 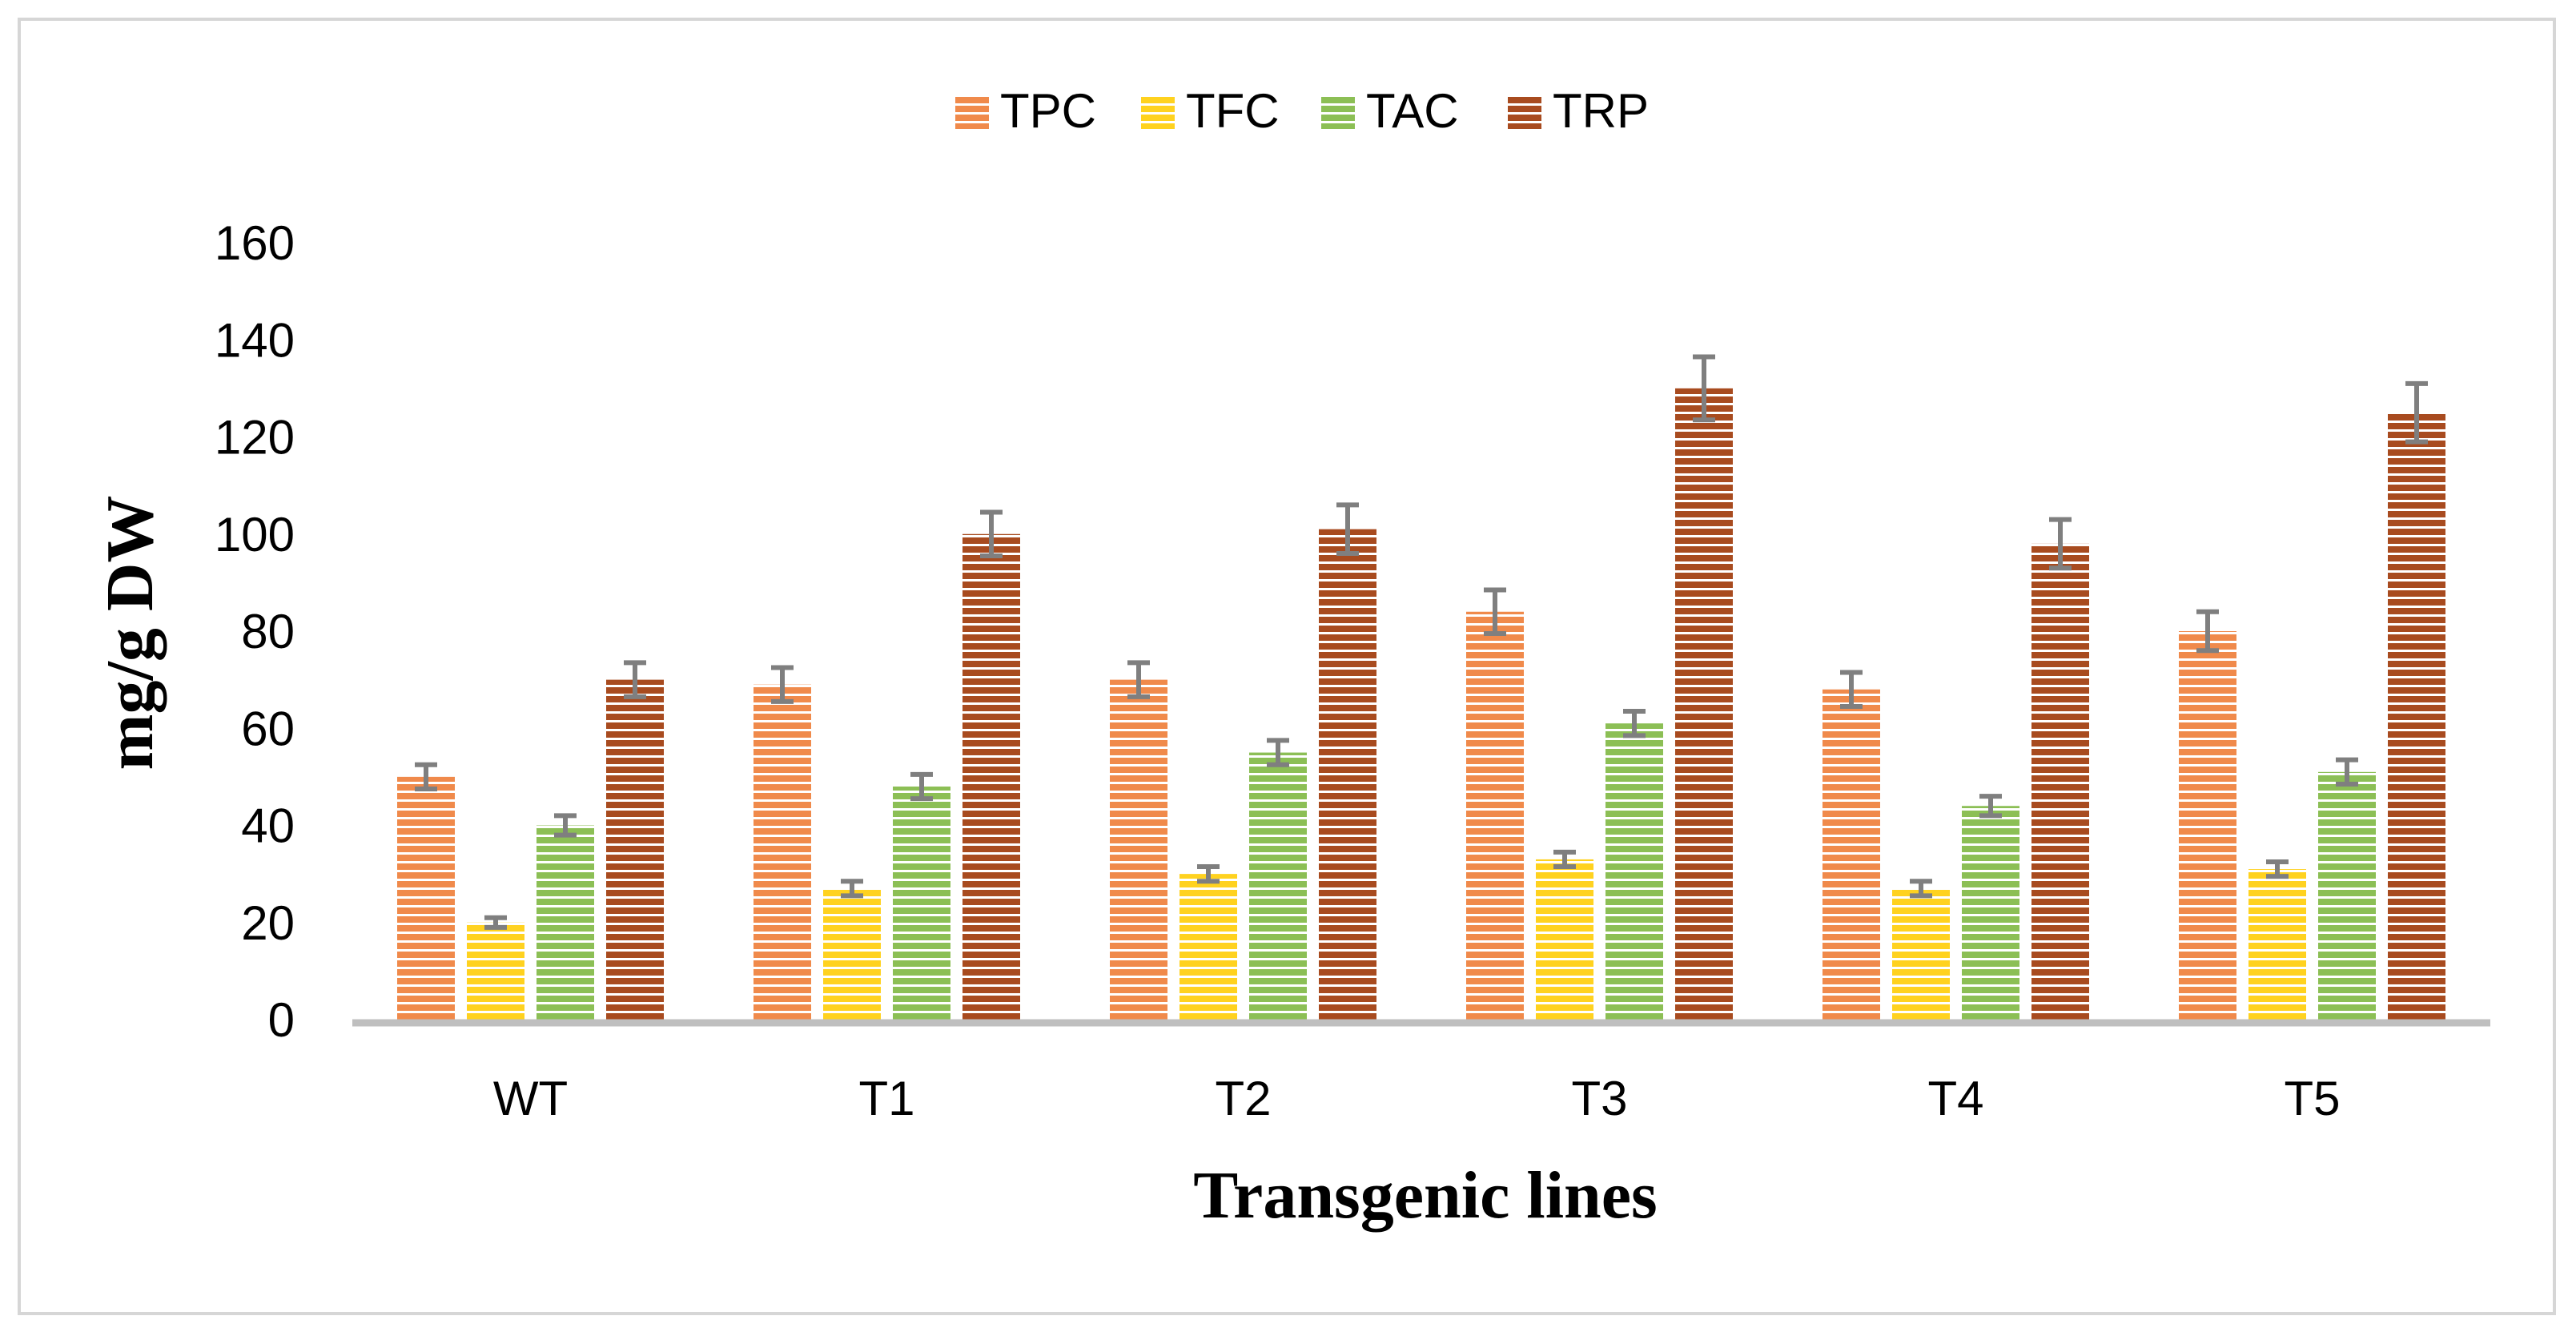 I want to click on error-bar-tfc-t4, so click(x=1921, y=889).